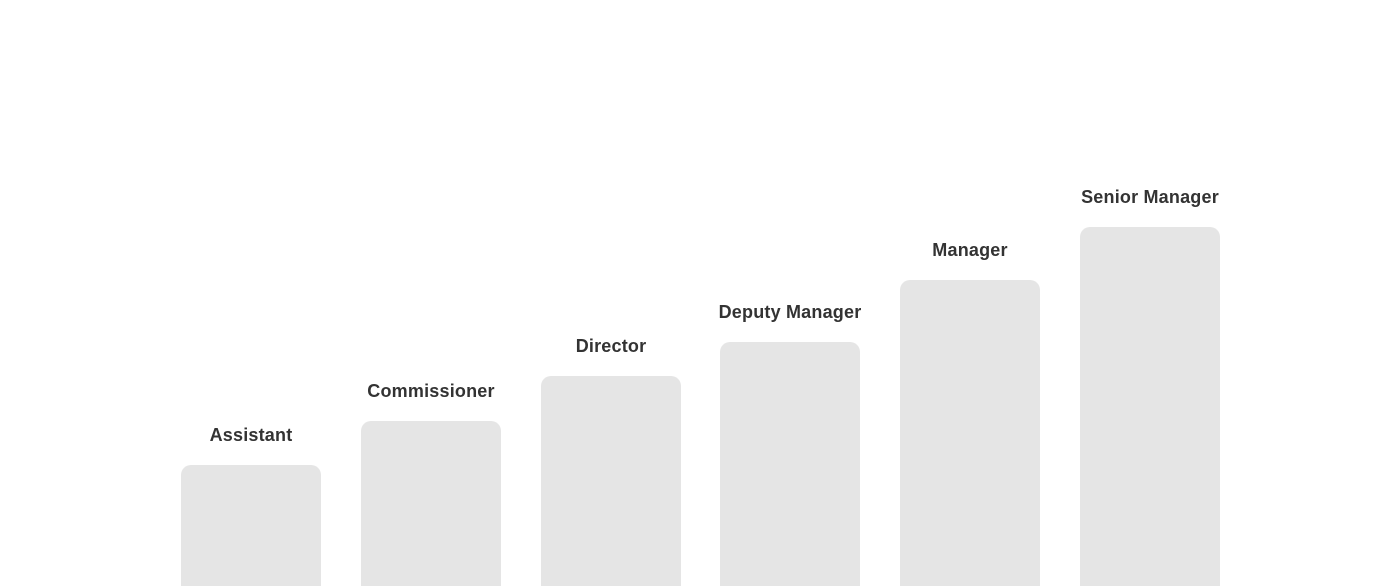 This screenshot has width=1400, height=586. I want to click on bar-director, so click(611, 481).